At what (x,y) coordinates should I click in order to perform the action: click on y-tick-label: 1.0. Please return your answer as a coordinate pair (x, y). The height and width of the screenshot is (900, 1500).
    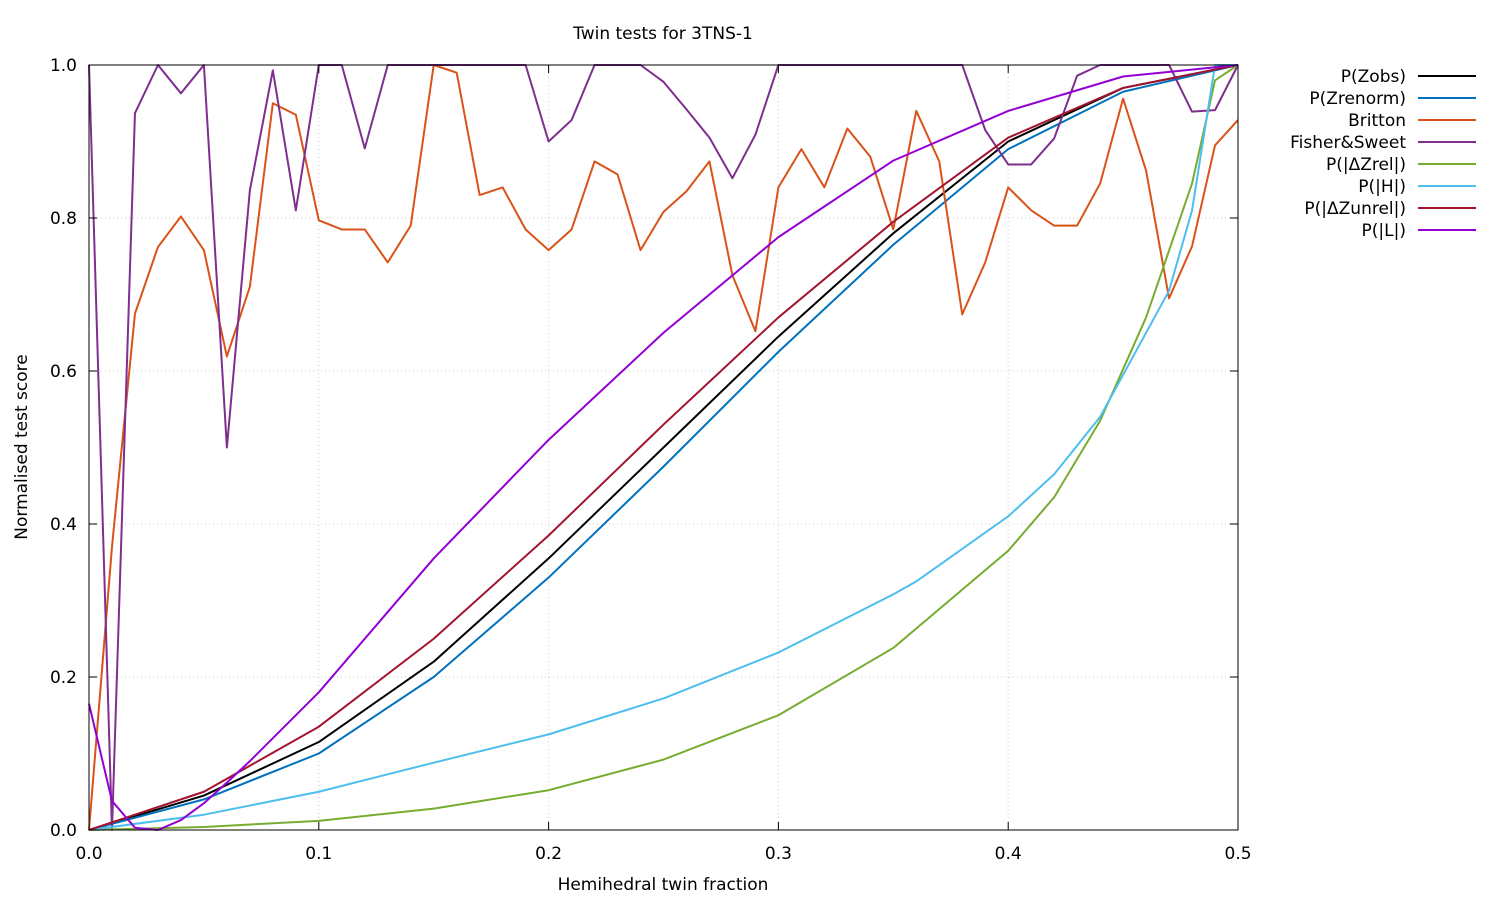
    Looking at the image, I should click on (63, 66).